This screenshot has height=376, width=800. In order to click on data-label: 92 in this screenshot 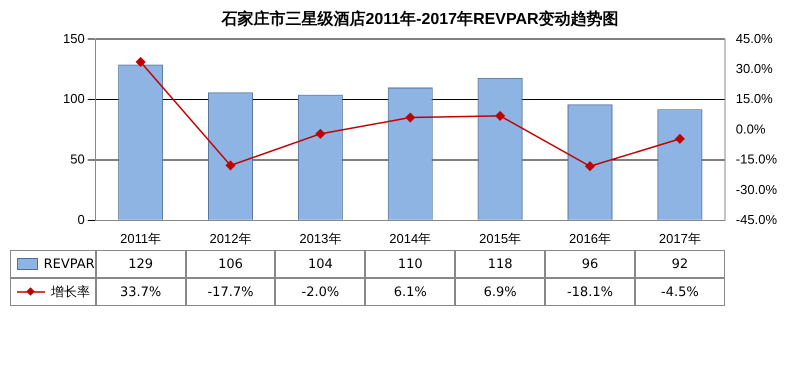, I will do `click(679, 264)`.